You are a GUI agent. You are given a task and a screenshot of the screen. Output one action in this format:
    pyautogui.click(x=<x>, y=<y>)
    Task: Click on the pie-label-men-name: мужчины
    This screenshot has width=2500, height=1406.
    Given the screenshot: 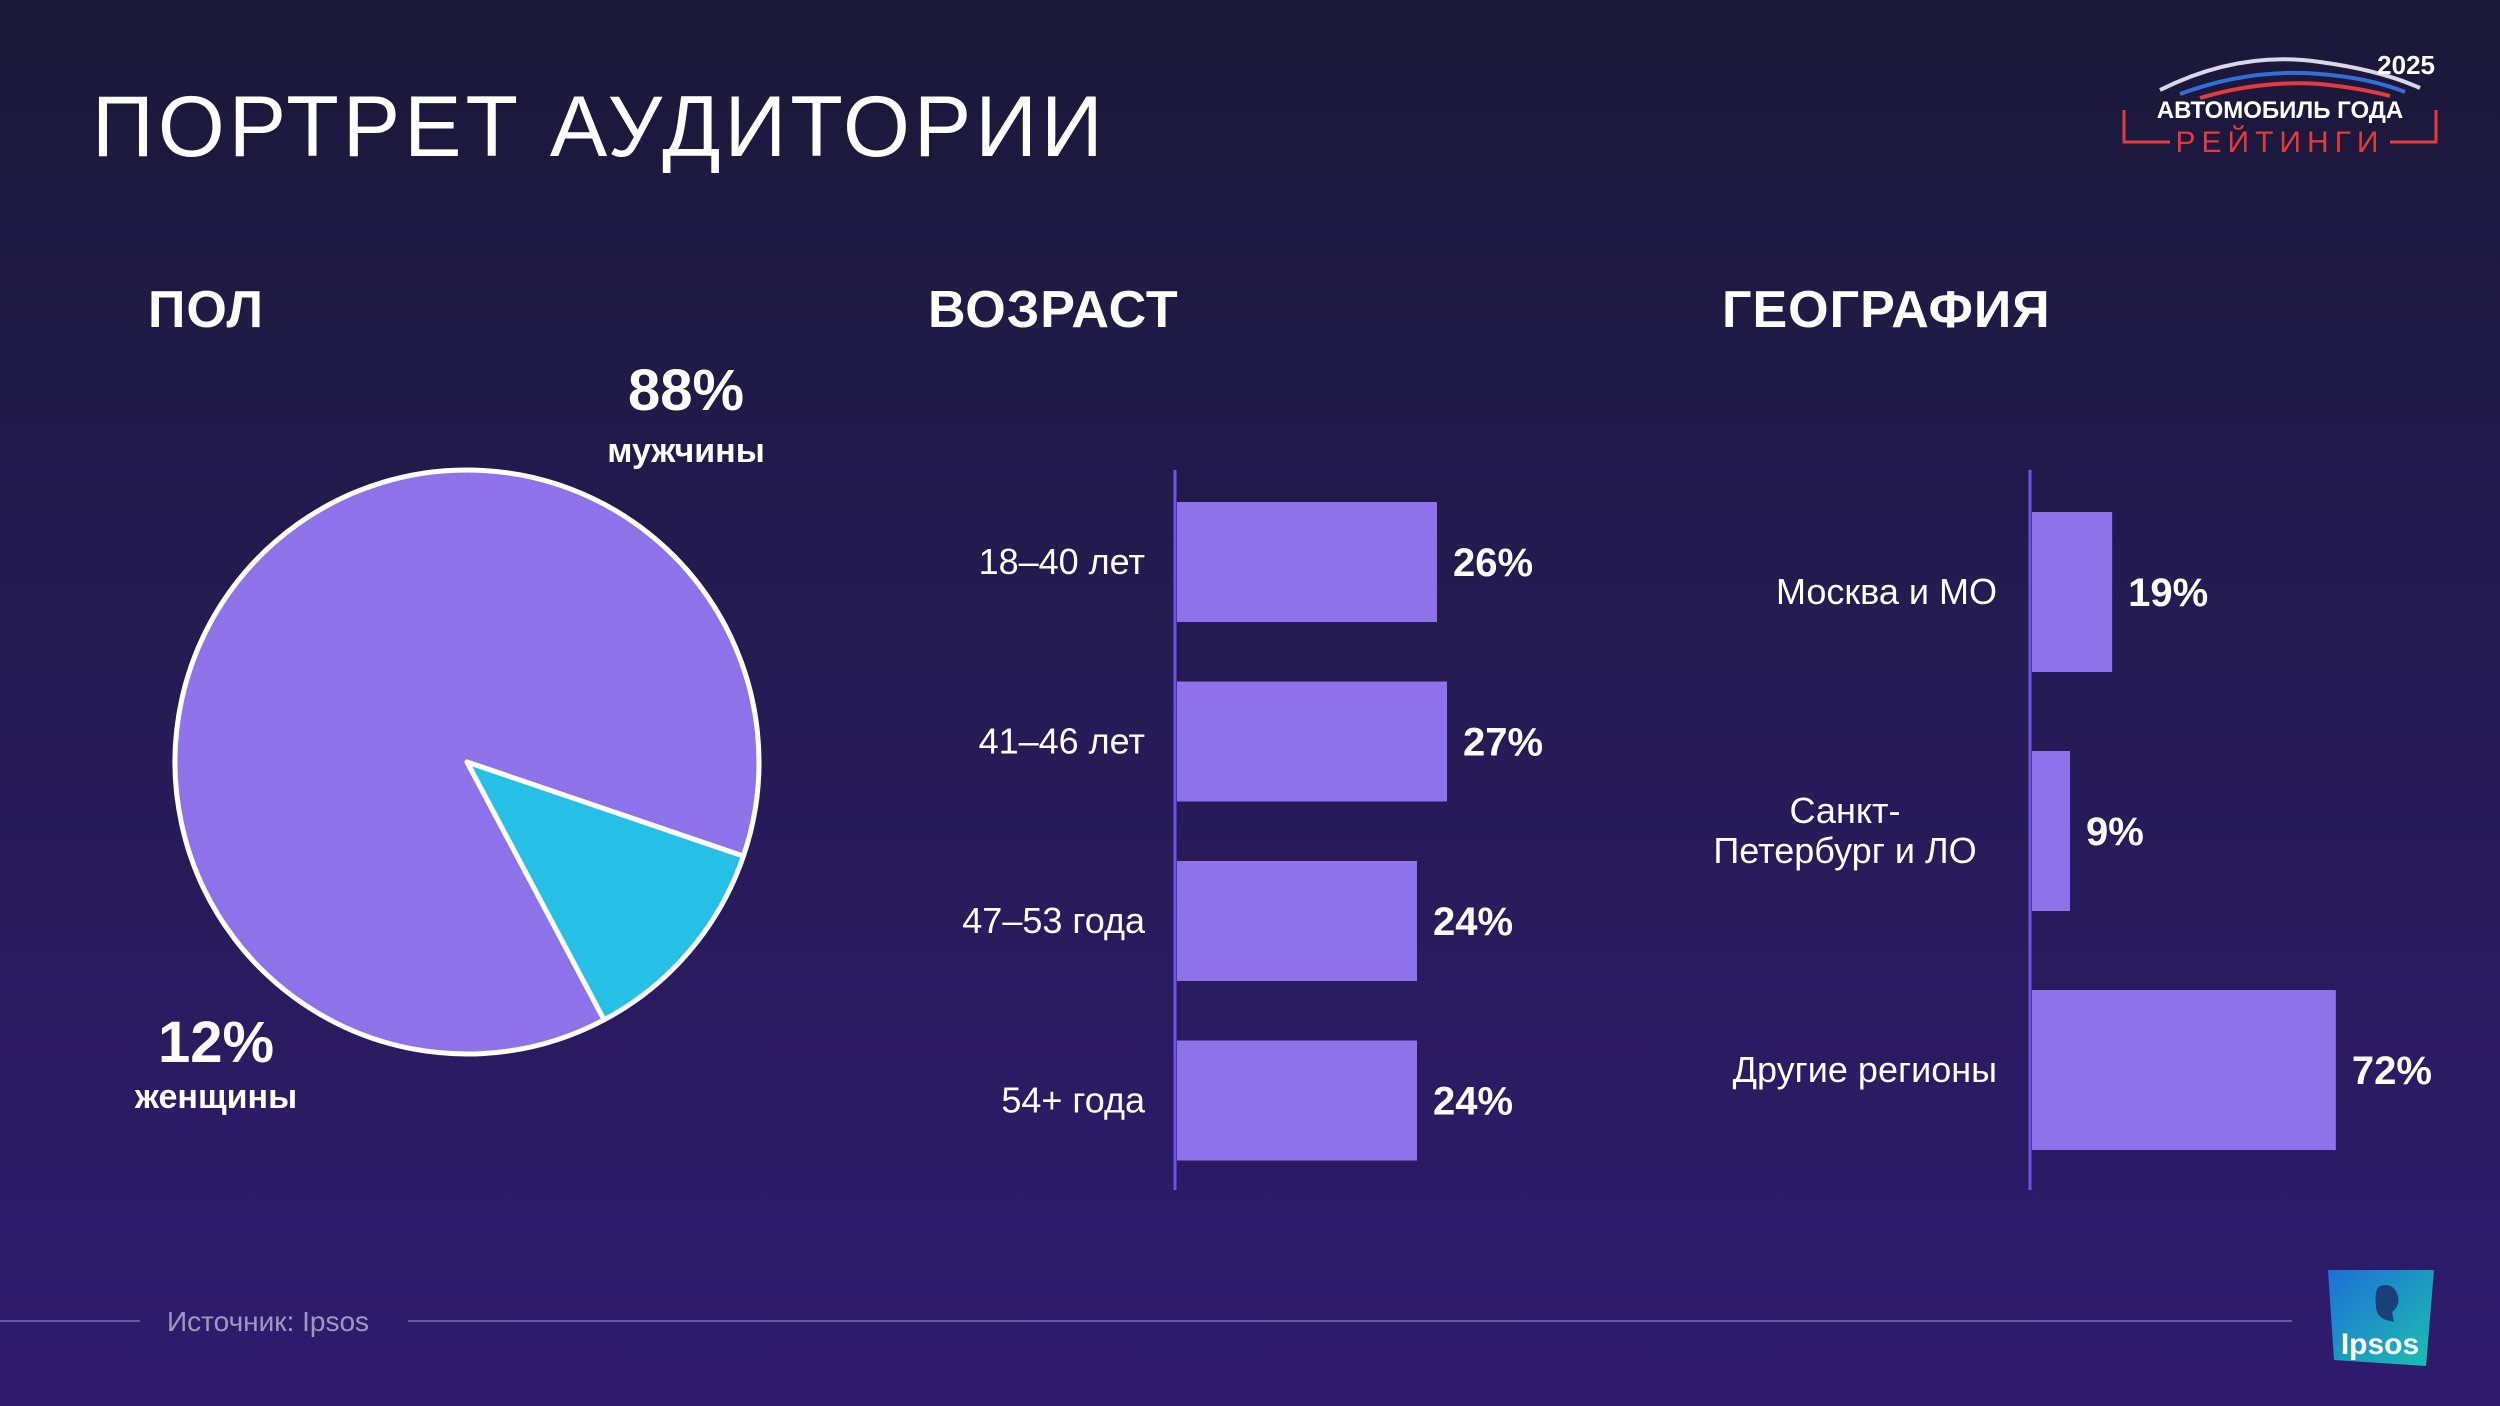 What is the action you would take?
    pyautogui.click(x=686, y=451)
    